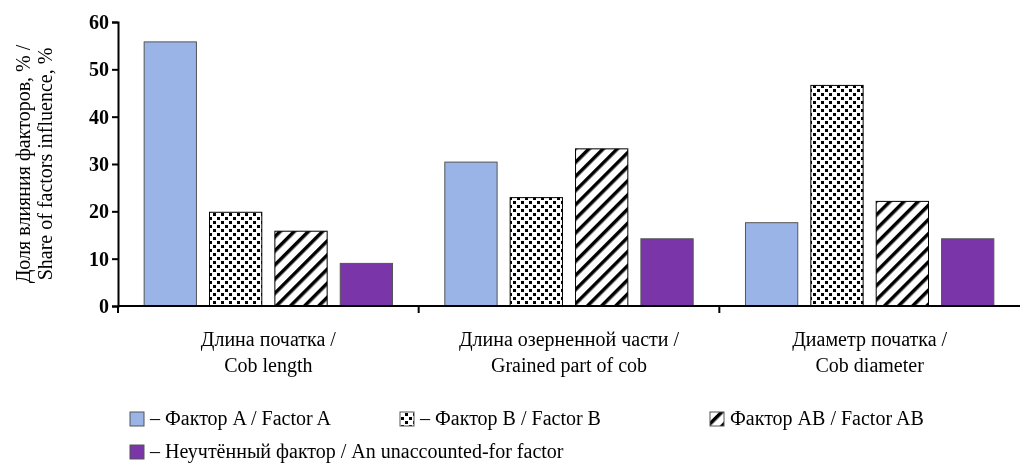  I want to click on legend-label: – Неучтённый фактор / An unaccounted-for factor, so click(356, 451).